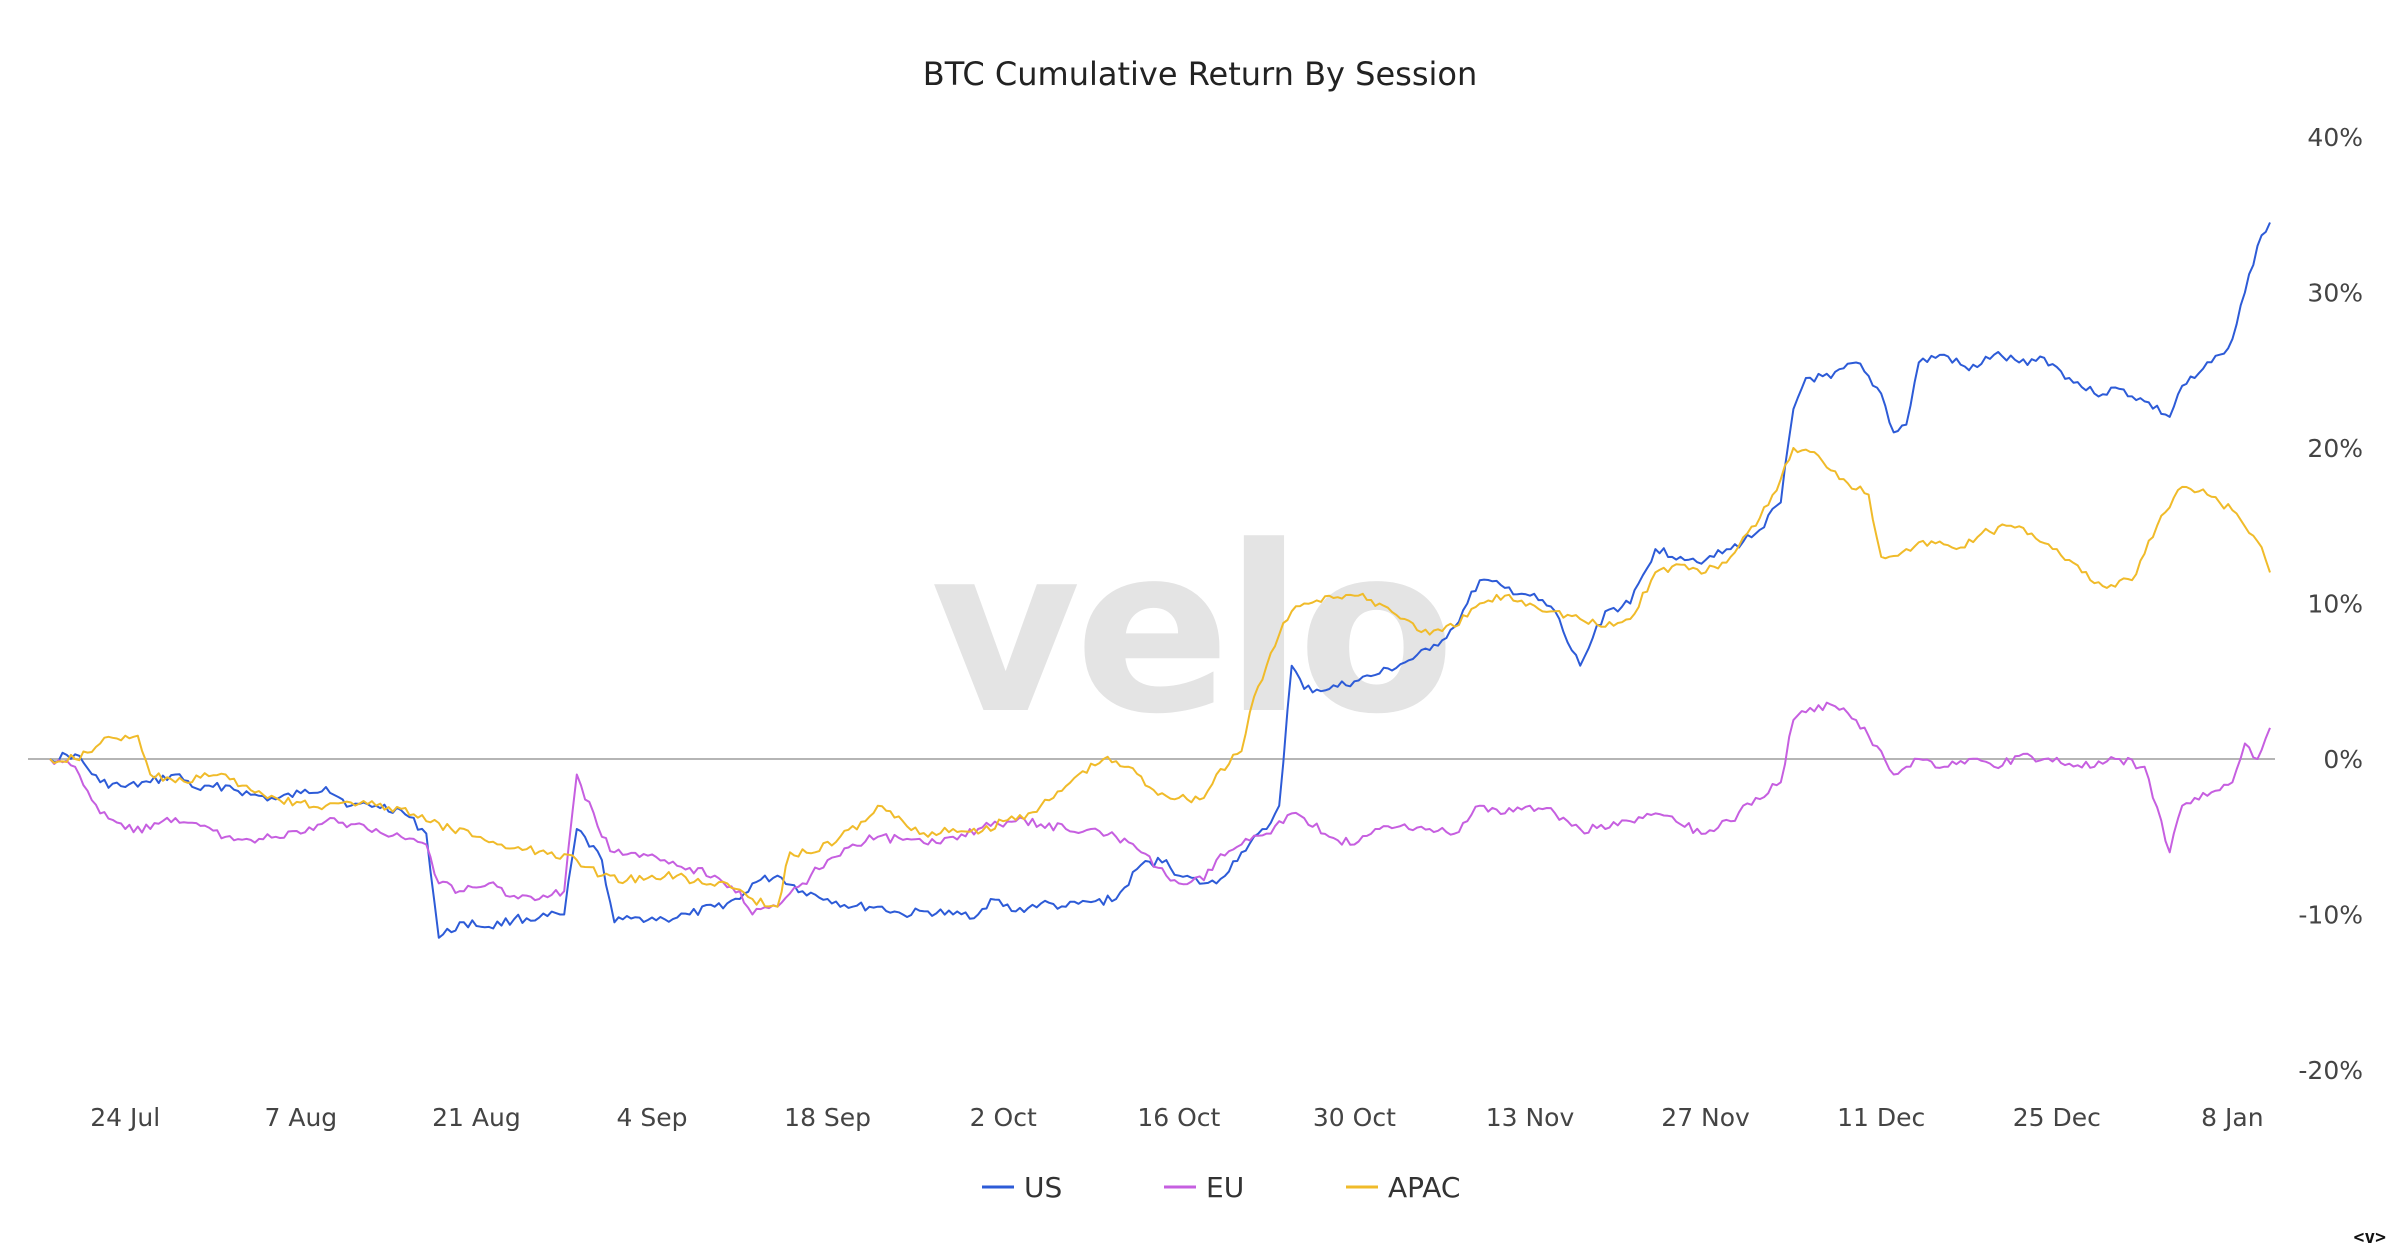  Describe the element at coordinates (652, 1117) in the screenshot. I see `x-tick-label: 4 Sep` at that location.